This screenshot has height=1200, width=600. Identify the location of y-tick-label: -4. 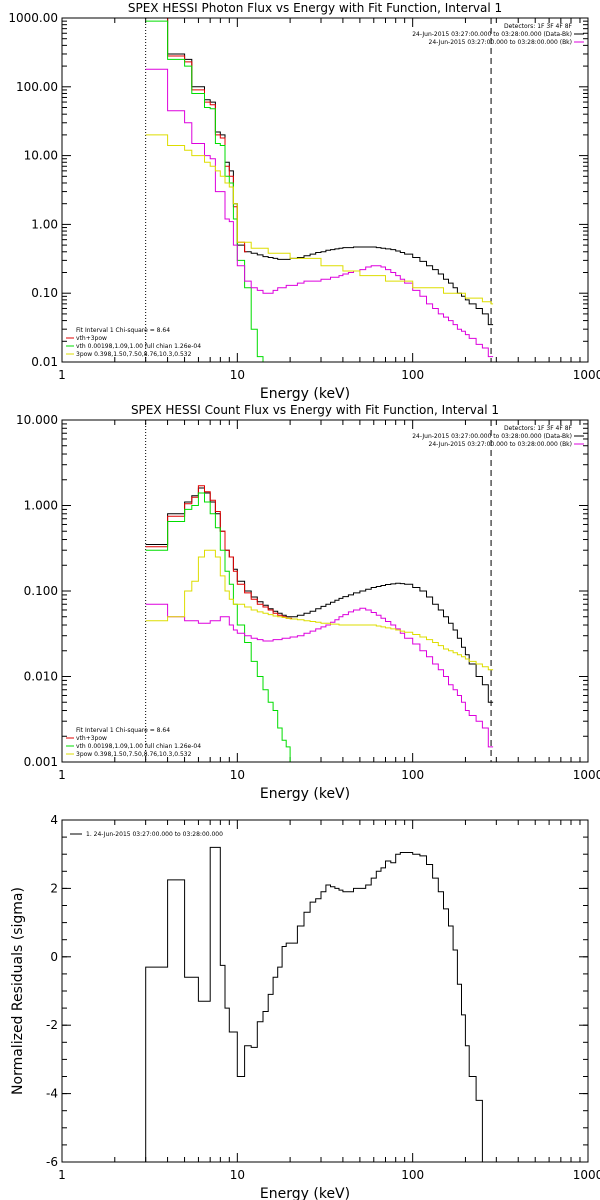
(52, 1094).